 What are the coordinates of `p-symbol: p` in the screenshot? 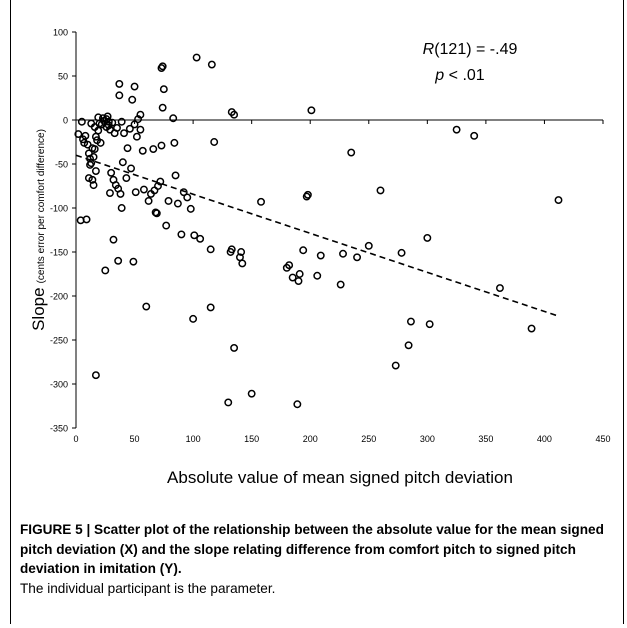 It's located at (439, 75).